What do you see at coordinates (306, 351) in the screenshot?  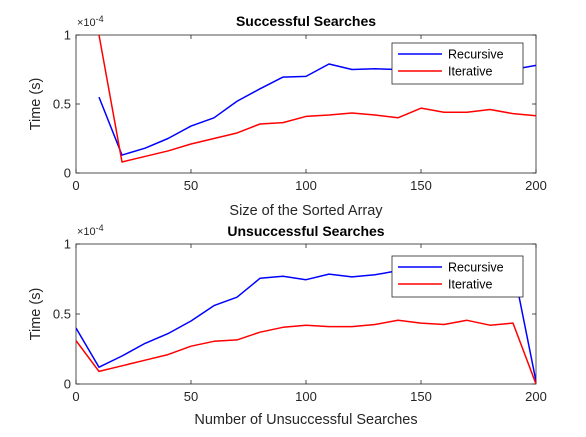 I see `series-line-iterative` at bounding box center [306, 351].